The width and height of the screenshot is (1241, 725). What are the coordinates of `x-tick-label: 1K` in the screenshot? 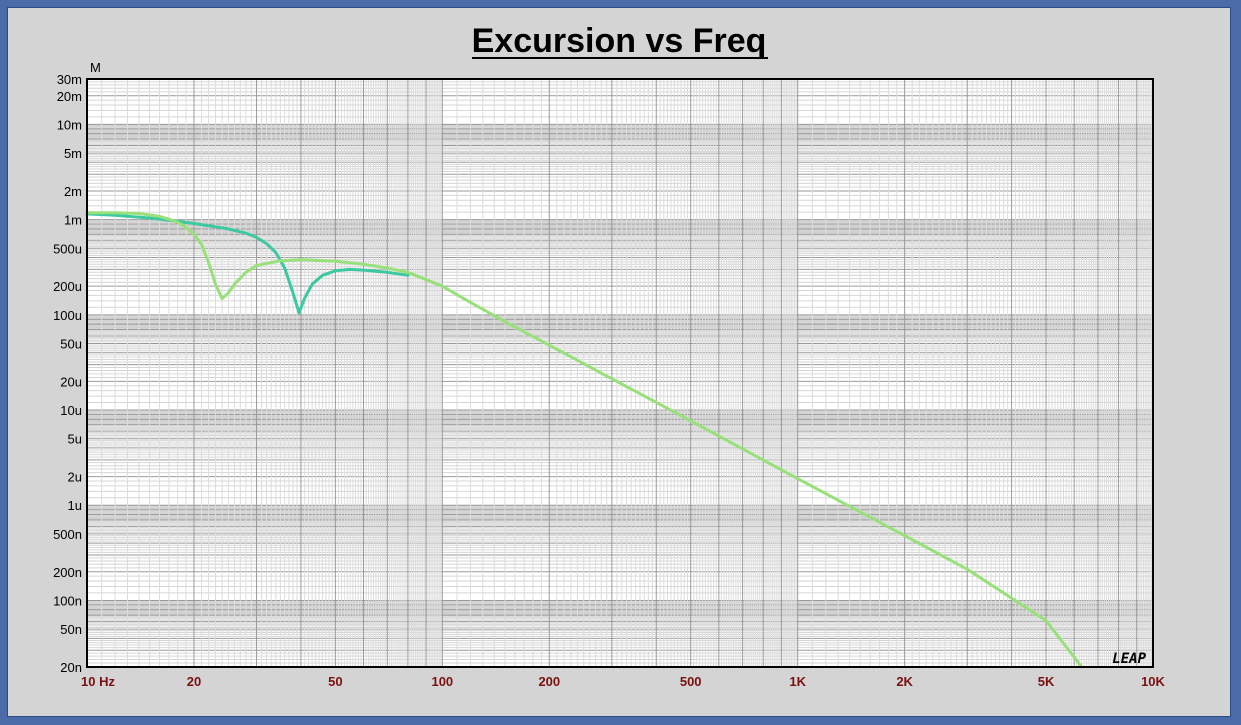 It's located at (797, 681).